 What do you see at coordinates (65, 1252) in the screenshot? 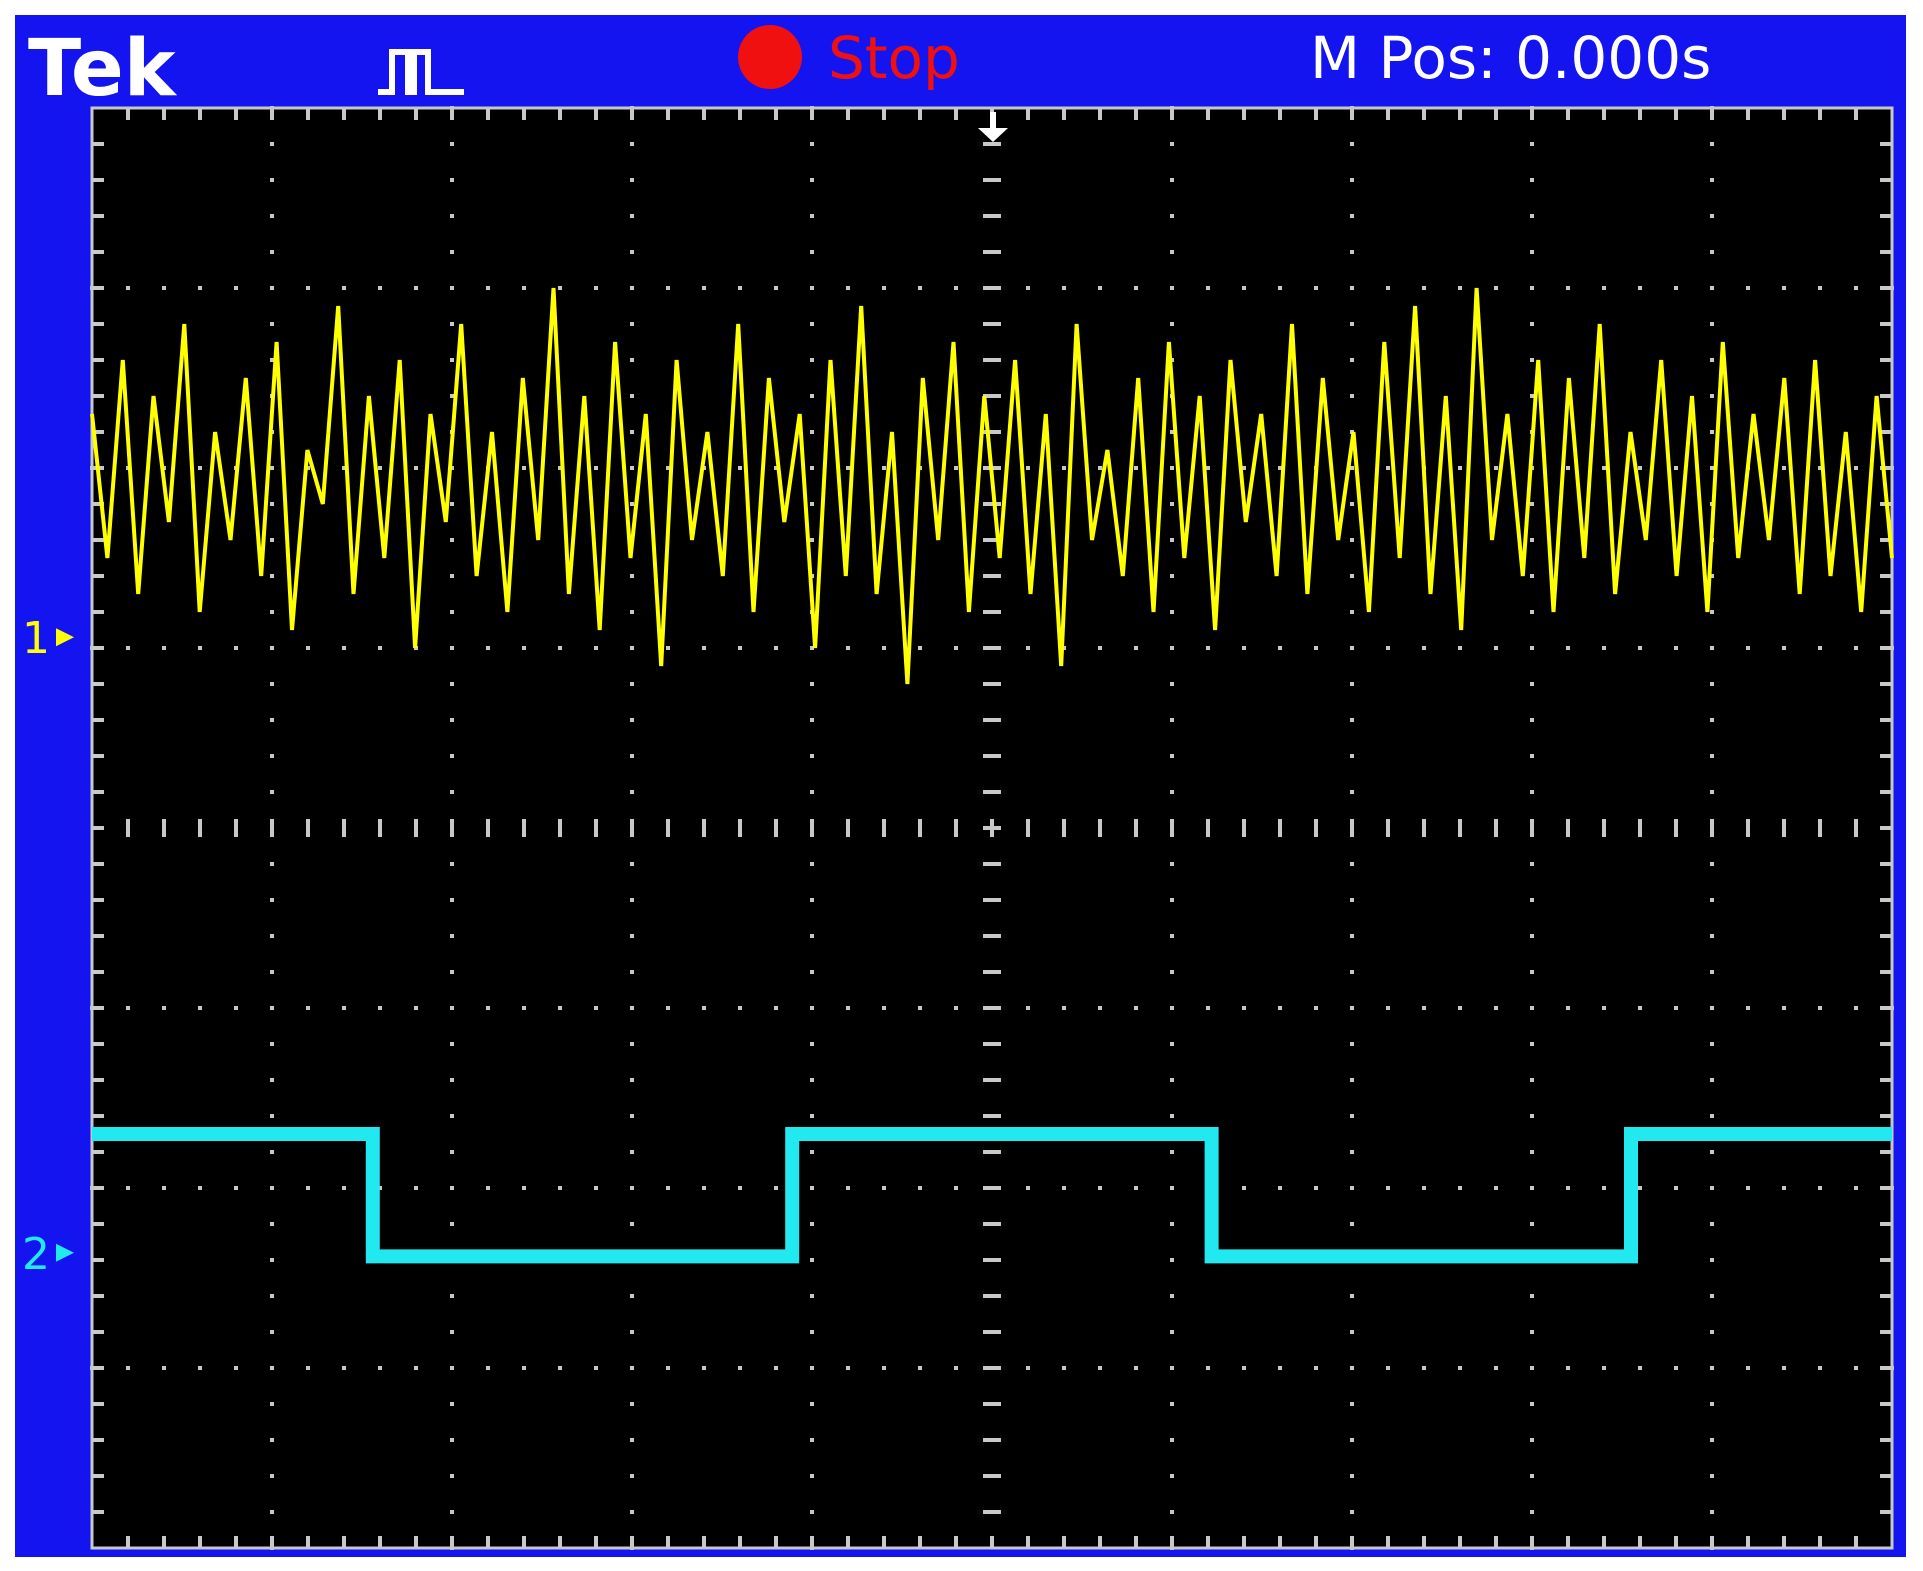
I see `channel-arrow` at bounding box center [65, 1252].